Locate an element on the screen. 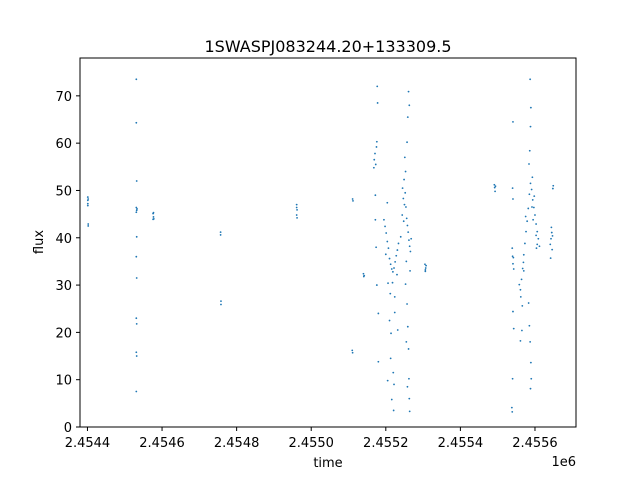  x-tick-label: 2.4552 is located at coordinates (386, 443).